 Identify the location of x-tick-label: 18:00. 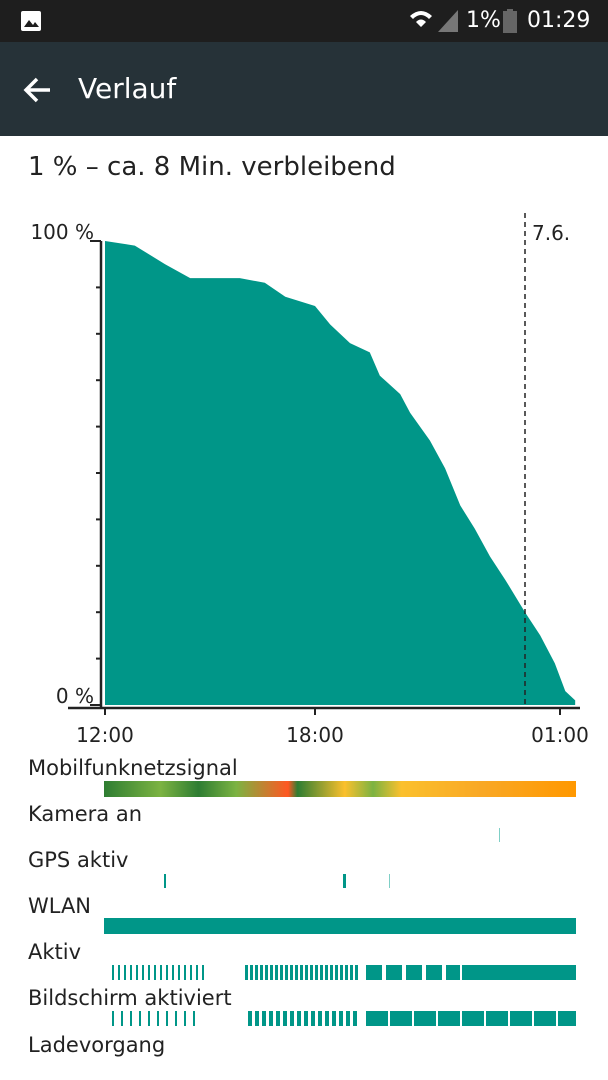
(315, 735).